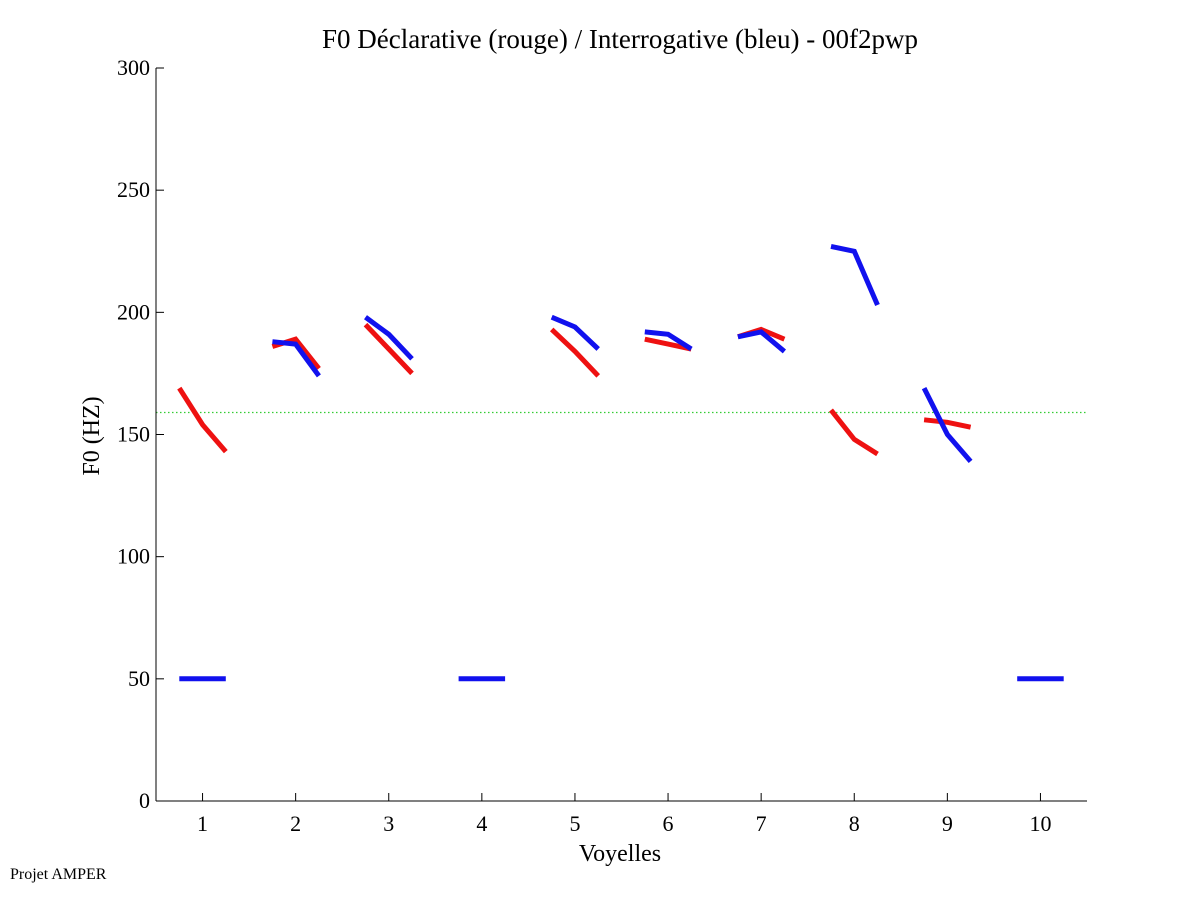  I want to click on footer-credit: Projet AMPER, so click(58, 874).